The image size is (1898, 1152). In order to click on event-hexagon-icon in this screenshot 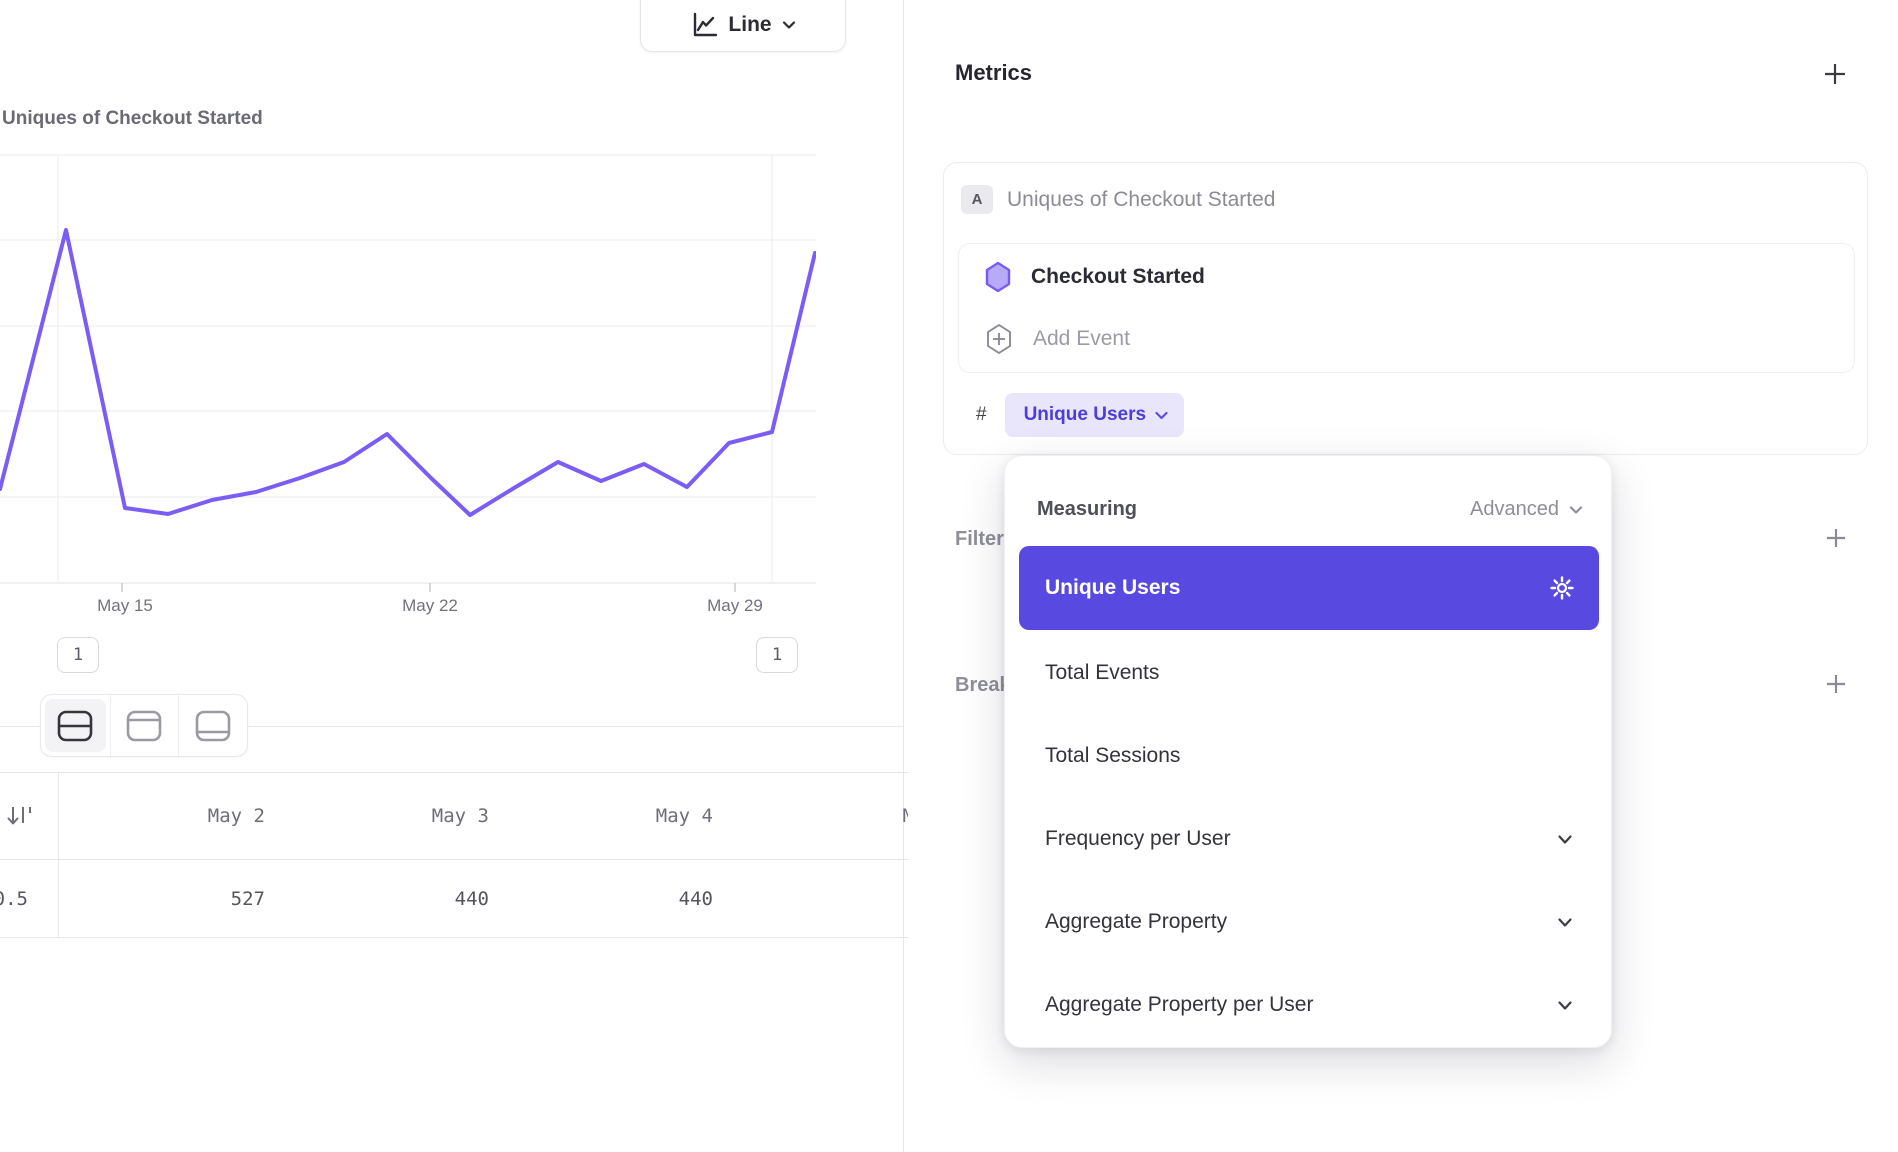, I will do `click(998, 277)`.